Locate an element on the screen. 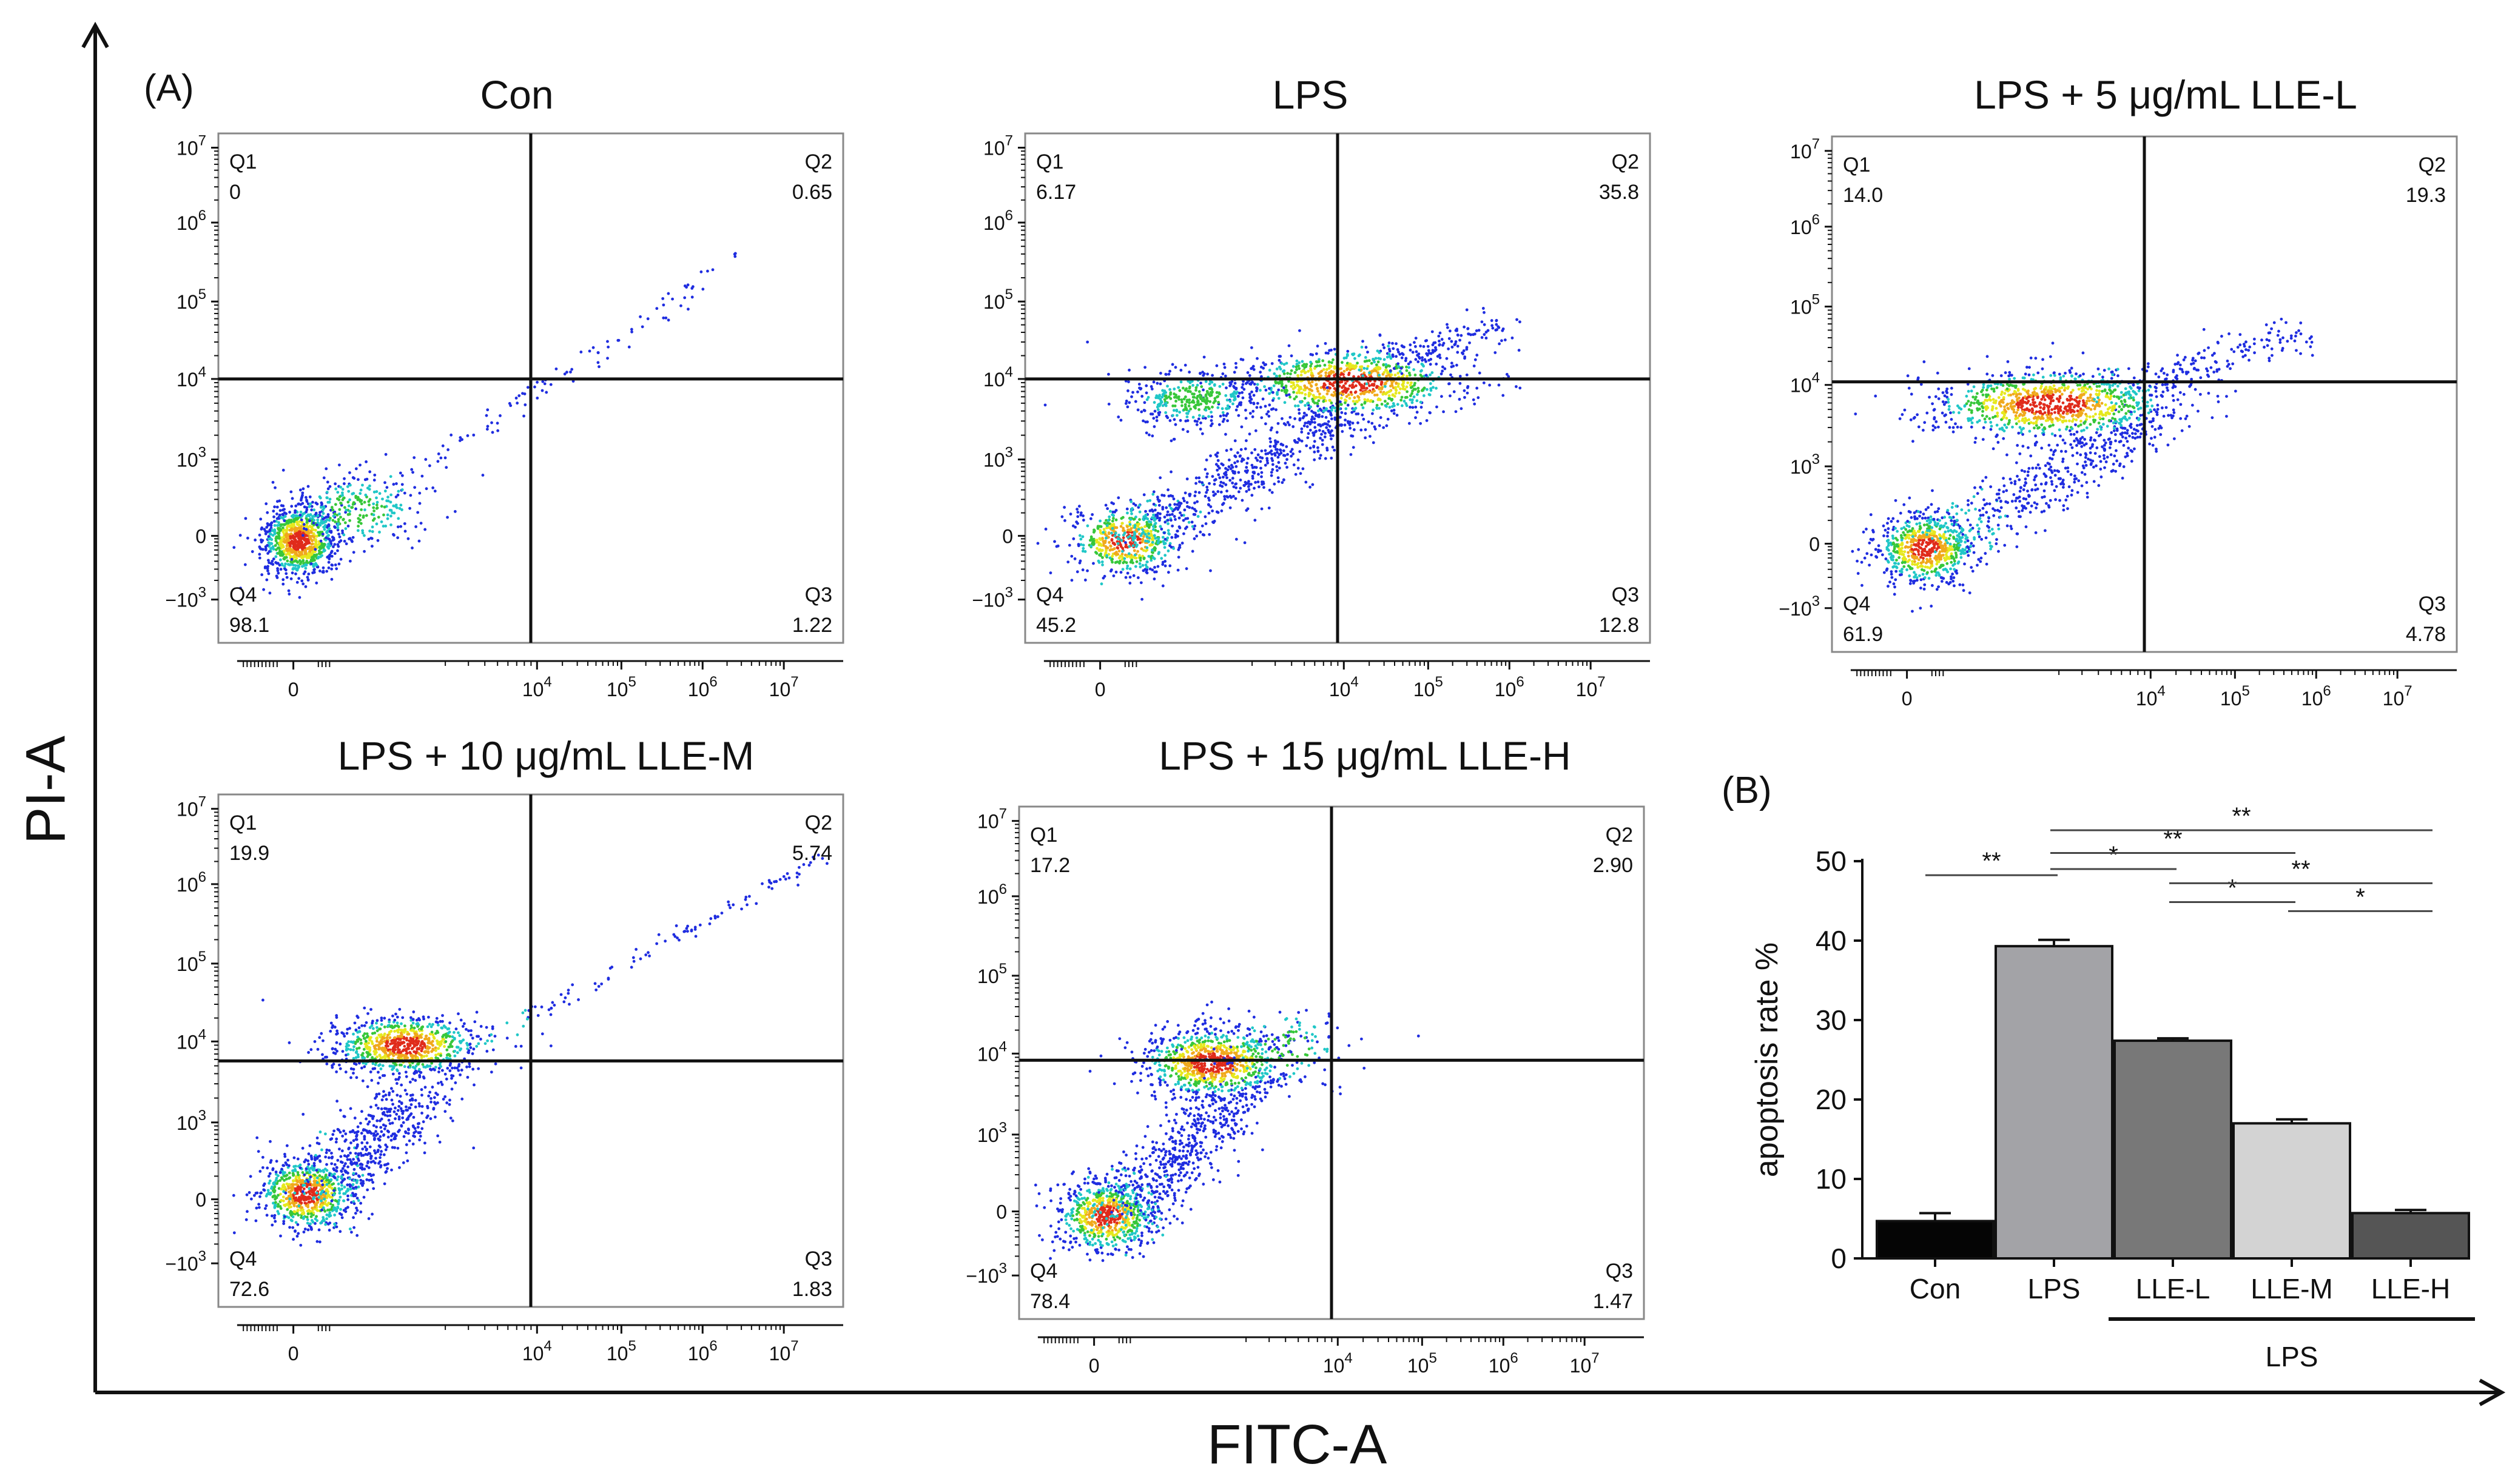 This screenshot has width=2515, height=1484. y-tick-label: 106 is located at coordinates (192, 220).